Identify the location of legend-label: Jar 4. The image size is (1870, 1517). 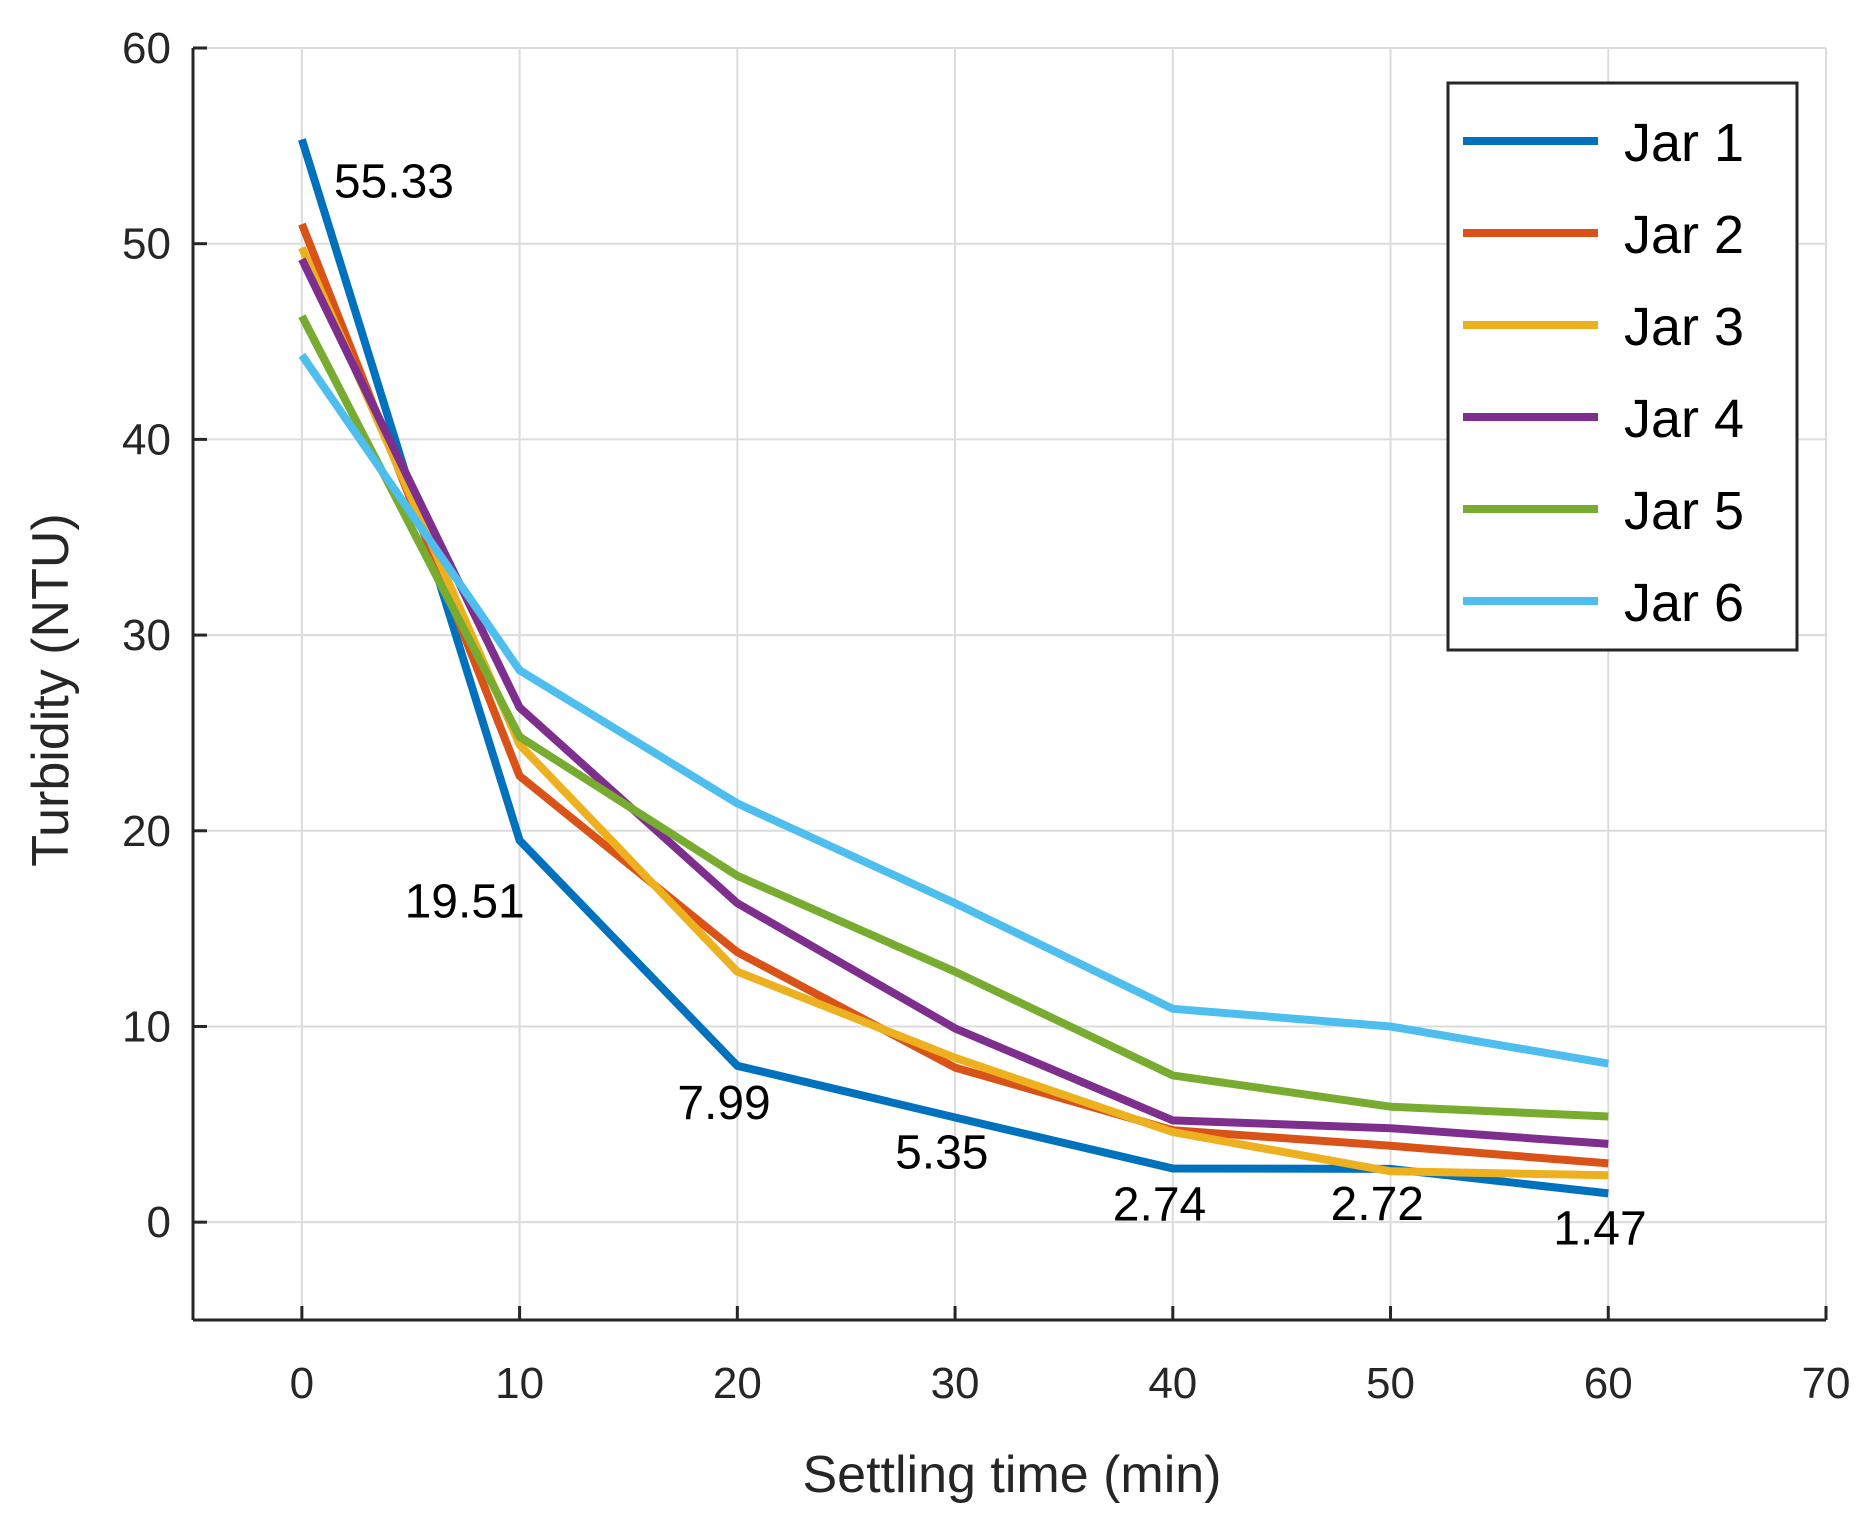
(1684, 419).